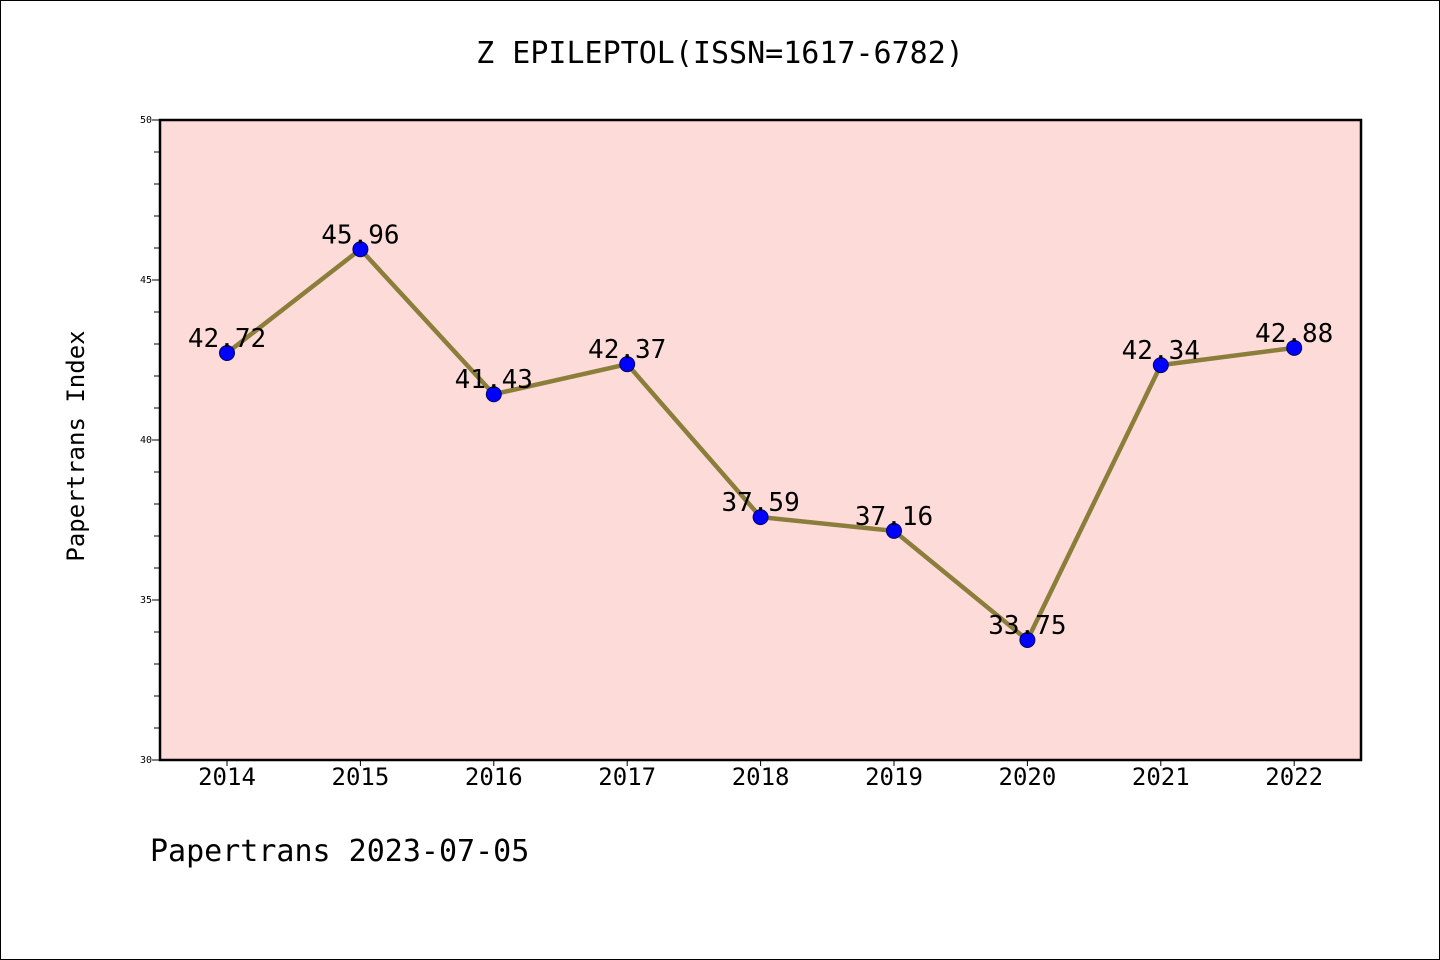 The image size is (1440, 960). Describe the element at coordinates (146, 600) in the screenshot. I see `y-tick-label: 35` at that location.